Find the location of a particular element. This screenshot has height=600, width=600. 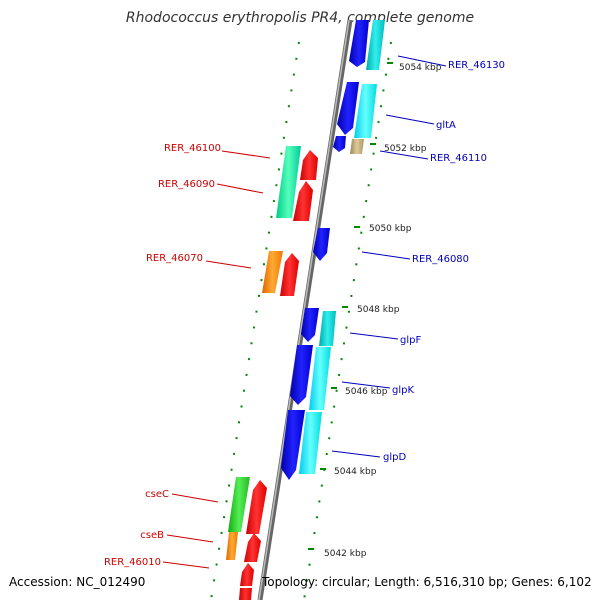

gene-arrow-glpK is located at coordinates (301, 375).